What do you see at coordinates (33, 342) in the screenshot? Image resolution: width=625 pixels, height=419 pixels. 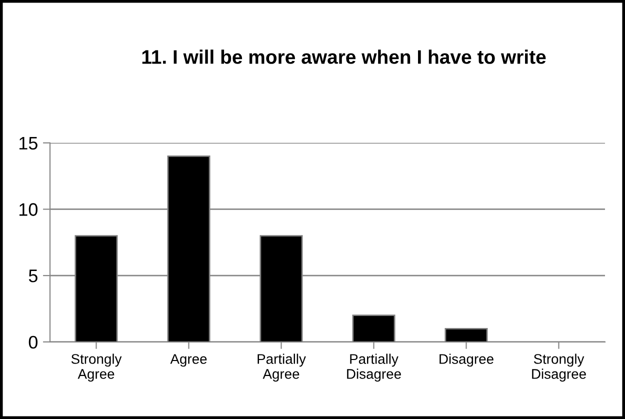 I see `y-tick-label: 0` at bounding box center [33, 342].